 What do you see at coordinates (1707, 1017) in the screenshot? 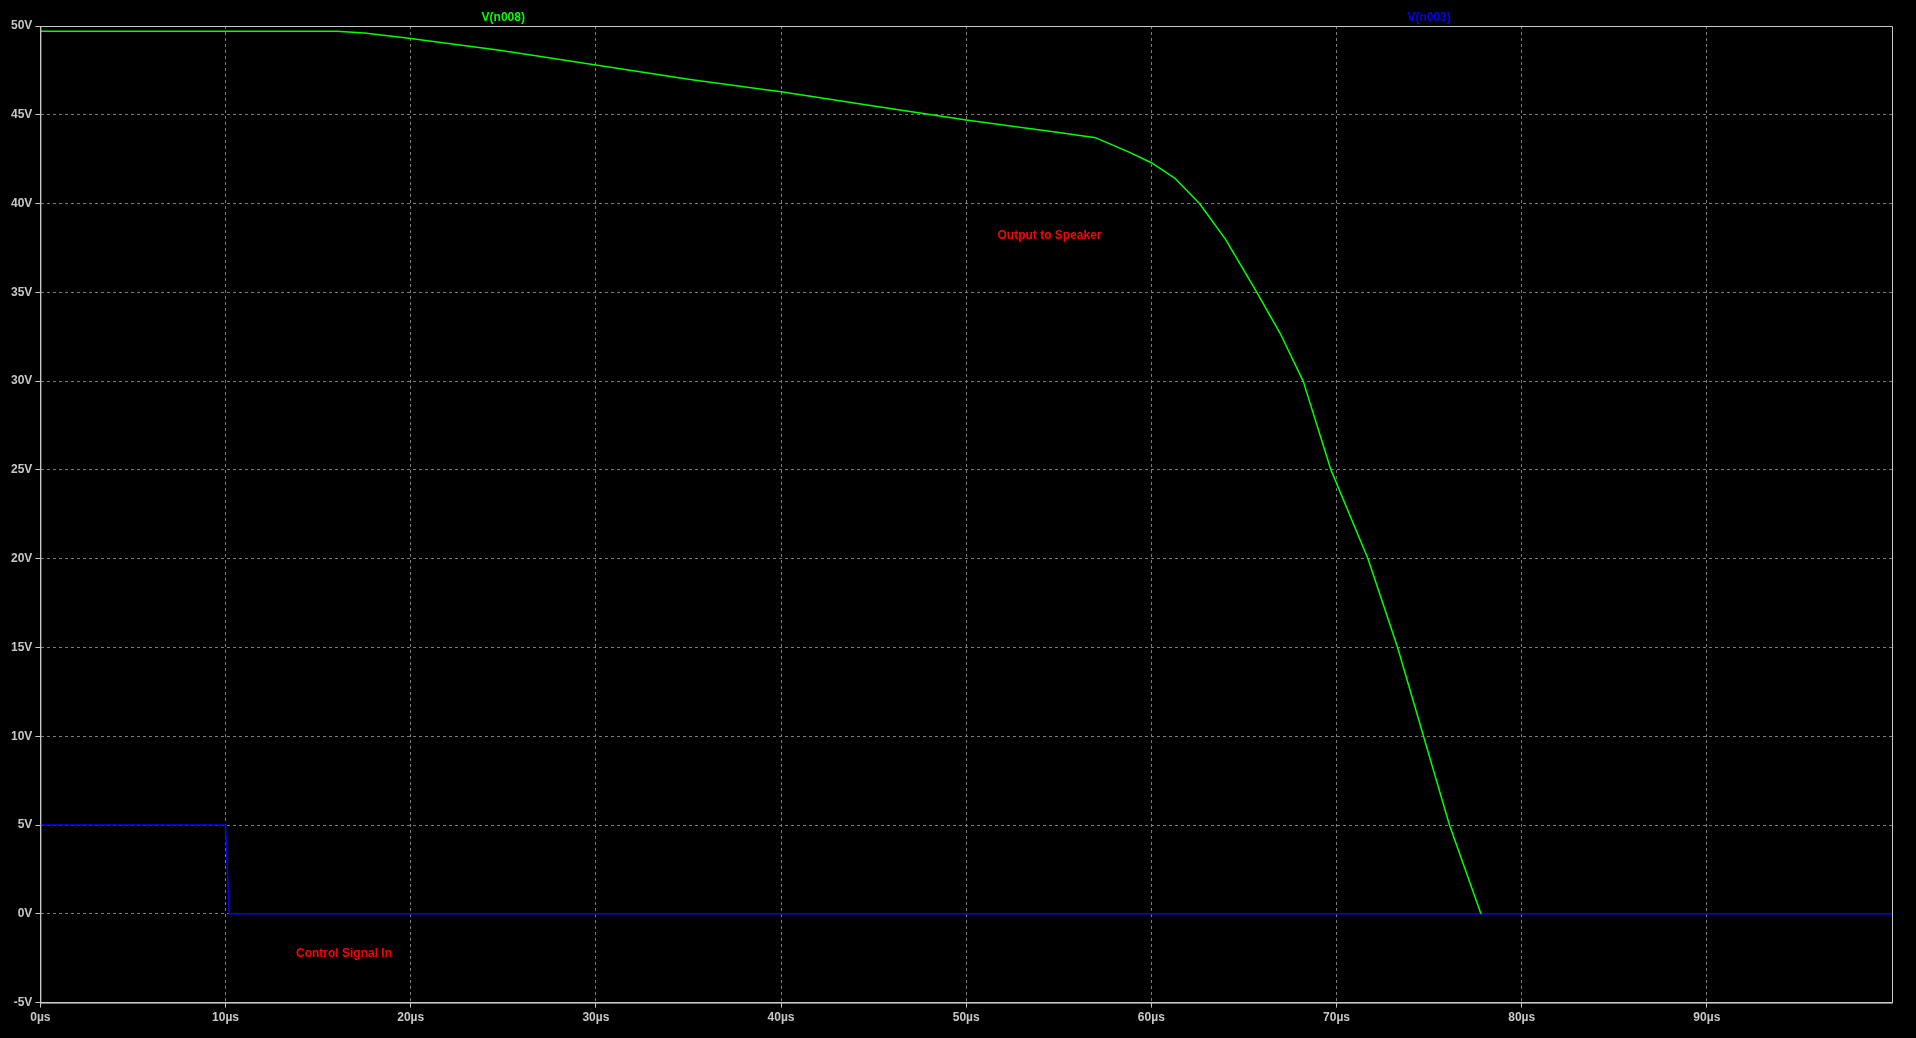
I see `x-tick-label: 90µs` at bounding box center [1707, 1017].